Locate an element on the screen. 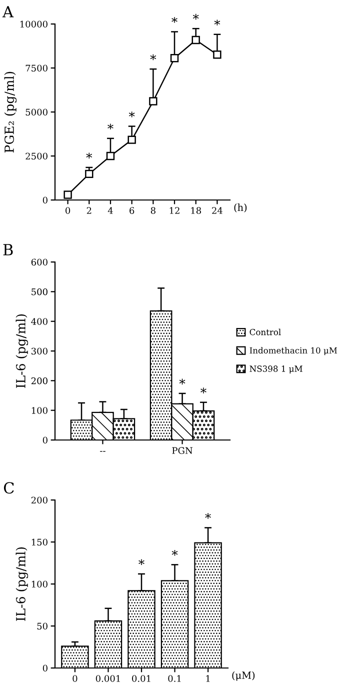 The image size is (353, 695). chart-title: A is located at coordinates (8, 12).